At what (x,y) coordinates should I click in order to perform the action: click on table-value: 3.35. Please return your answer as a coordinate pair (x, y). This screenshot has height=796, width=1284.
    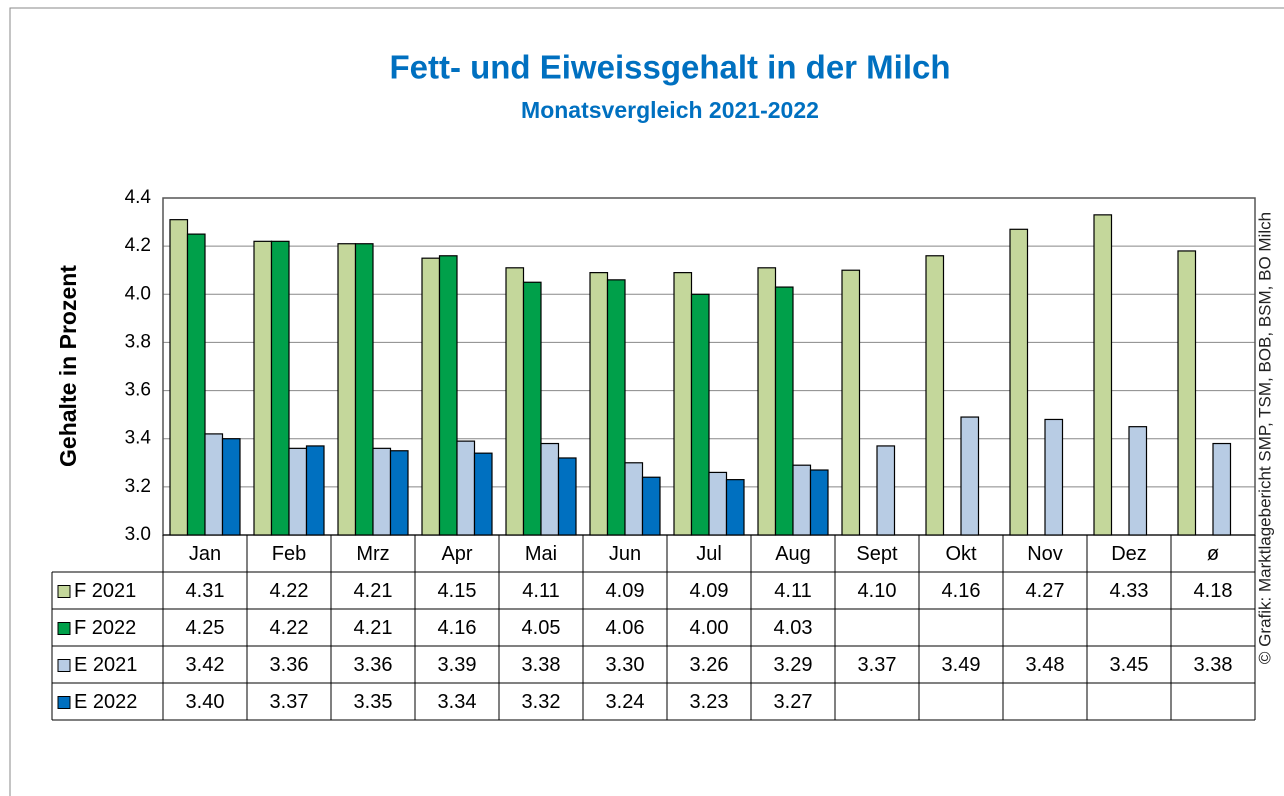
    Looking at the image, I should click on (373, 702).